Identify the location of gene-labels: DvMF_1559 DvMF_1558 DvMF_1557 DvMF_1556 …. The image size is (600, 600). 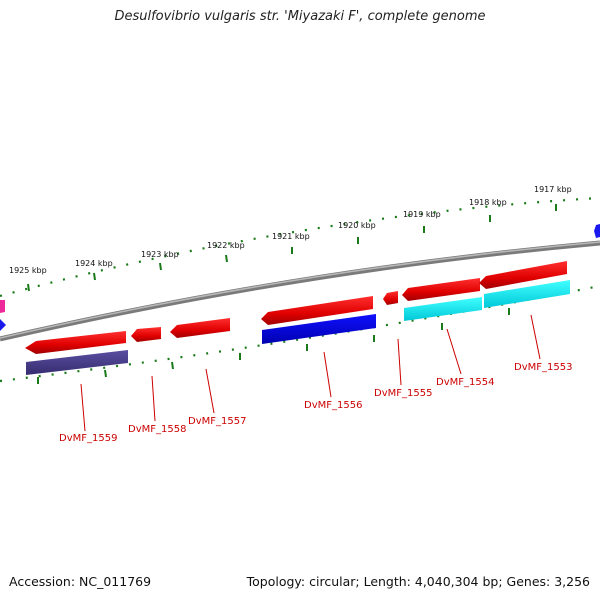
(315, 403).